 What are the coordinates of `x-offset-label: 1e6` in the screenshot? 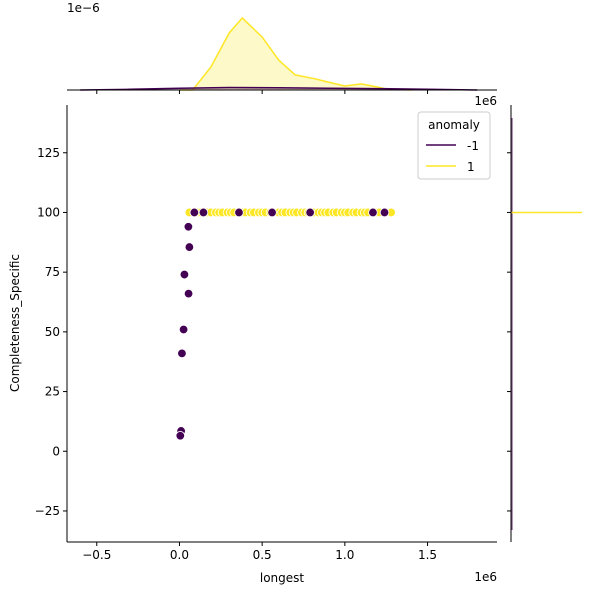 It's located at (485, 577).